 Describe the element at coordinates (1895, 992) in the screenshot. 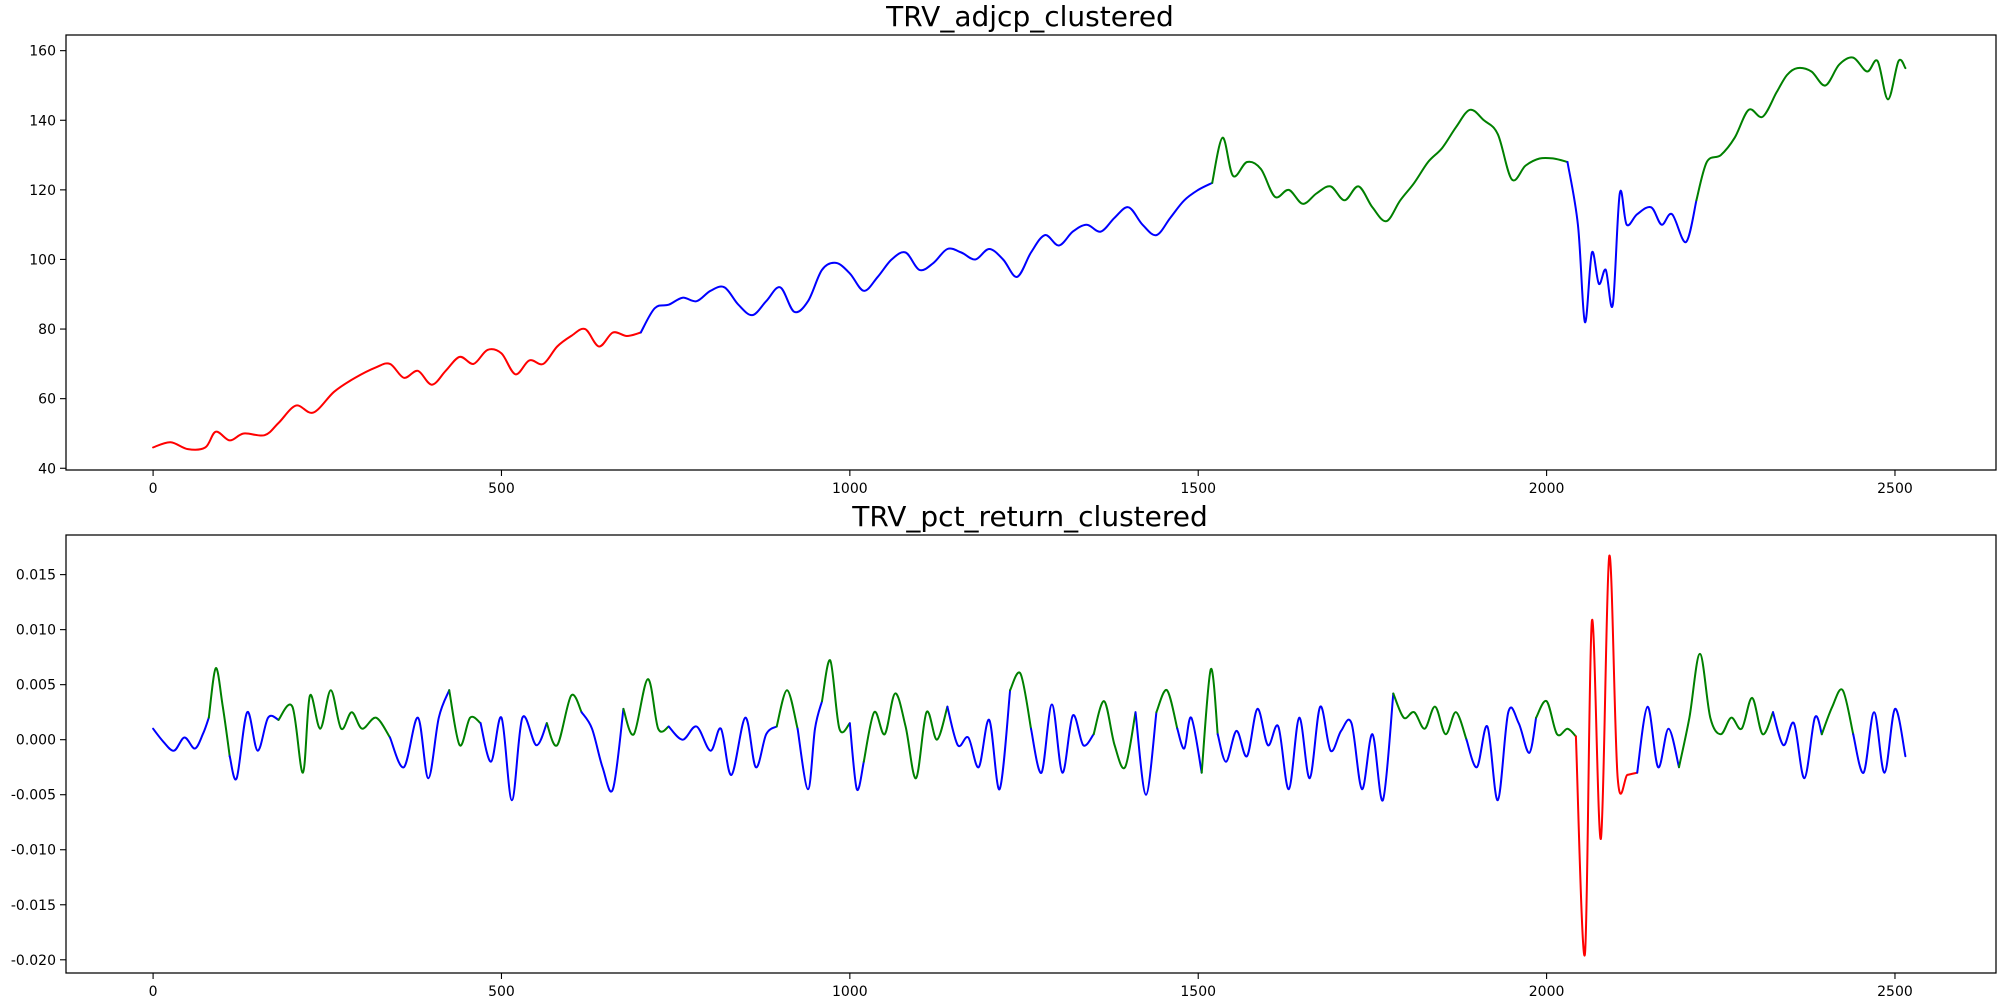

I see `bottom-x-tick-label: 2500` at that location.